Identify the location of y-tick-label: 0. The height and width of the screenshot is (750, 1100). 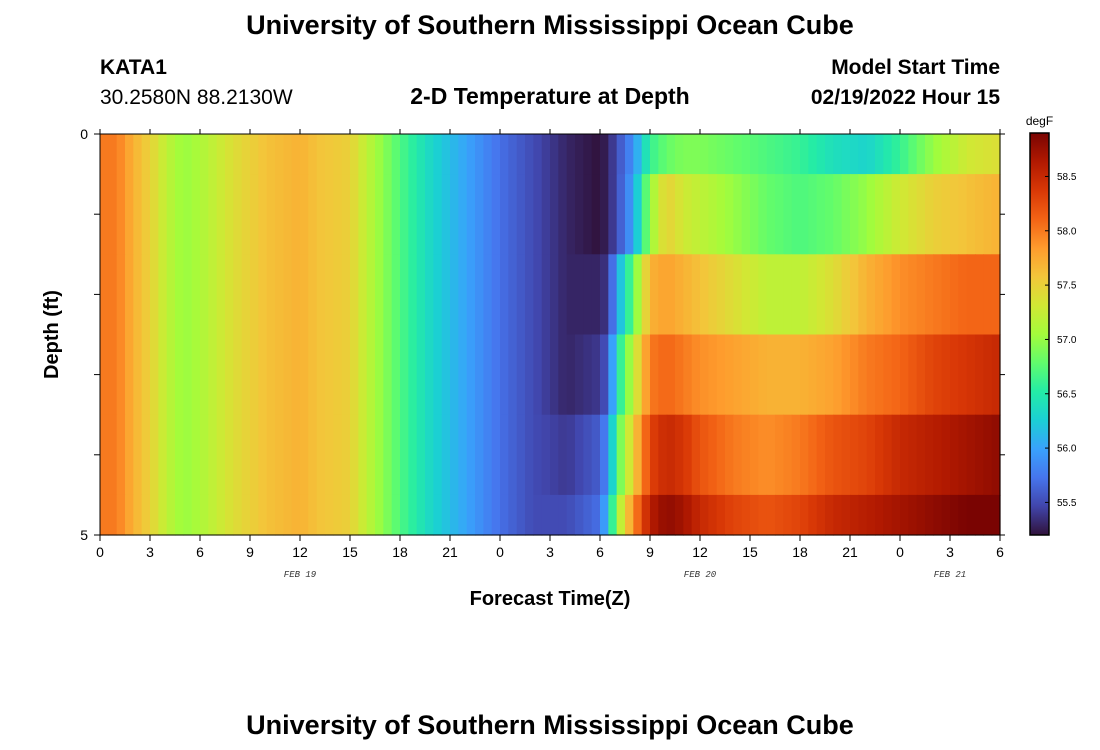
(84, 134).